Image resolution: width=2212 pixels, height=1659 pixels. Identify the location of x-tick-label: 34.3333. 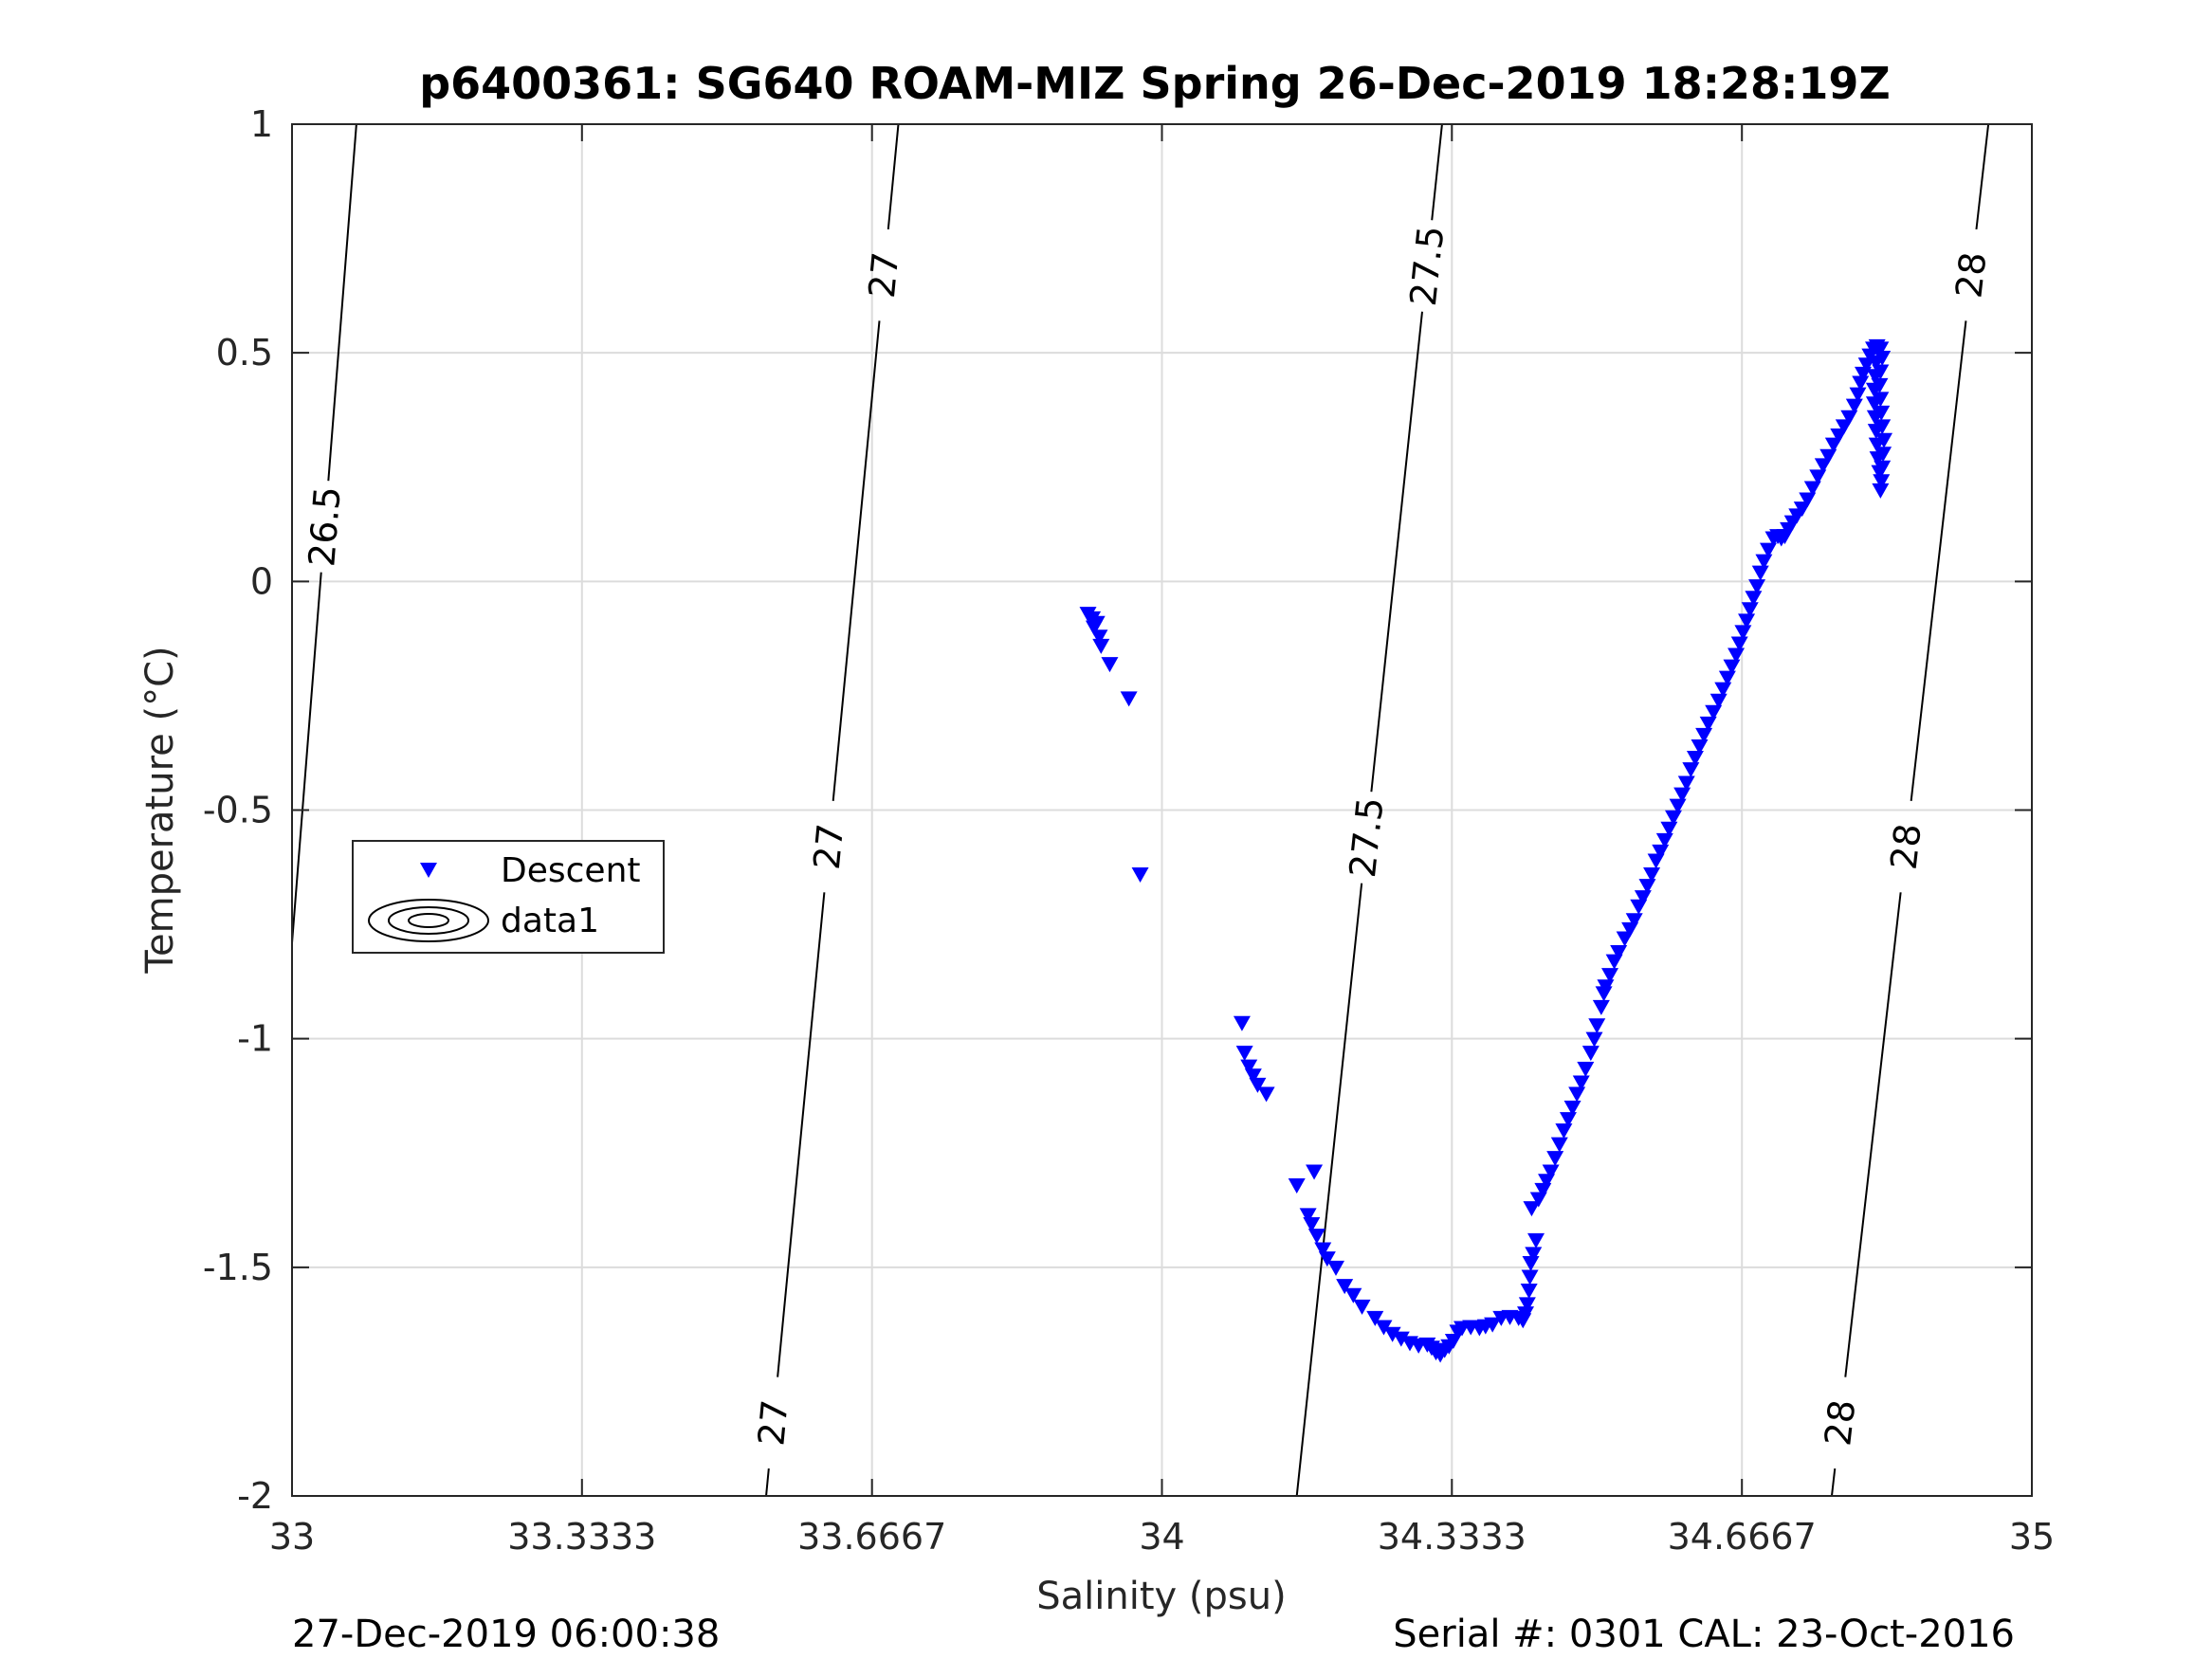
(1452, 1537).